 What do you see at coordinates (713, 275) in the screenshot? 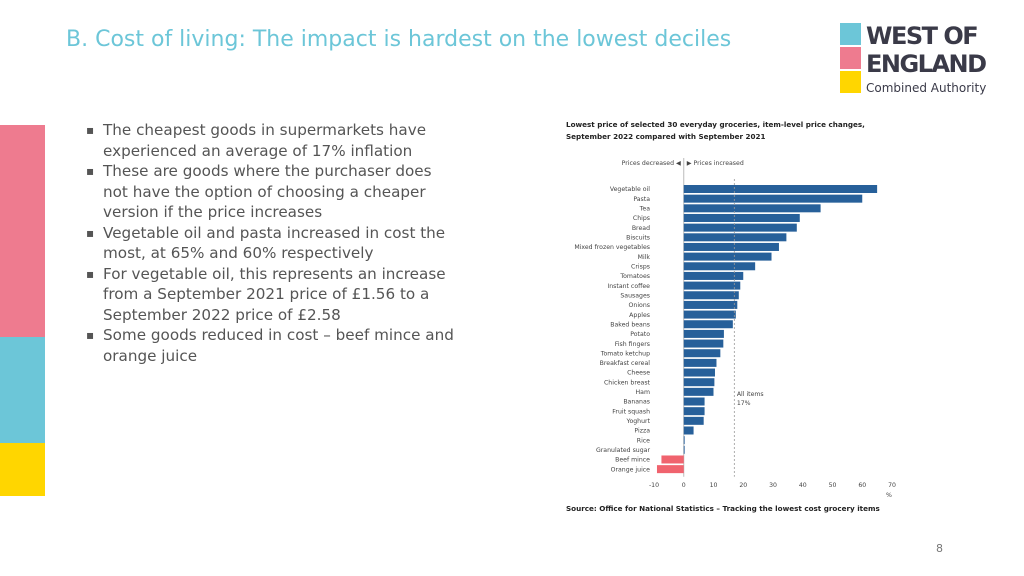
I see `bar-tomatoes` at bounding box center [713, 275].